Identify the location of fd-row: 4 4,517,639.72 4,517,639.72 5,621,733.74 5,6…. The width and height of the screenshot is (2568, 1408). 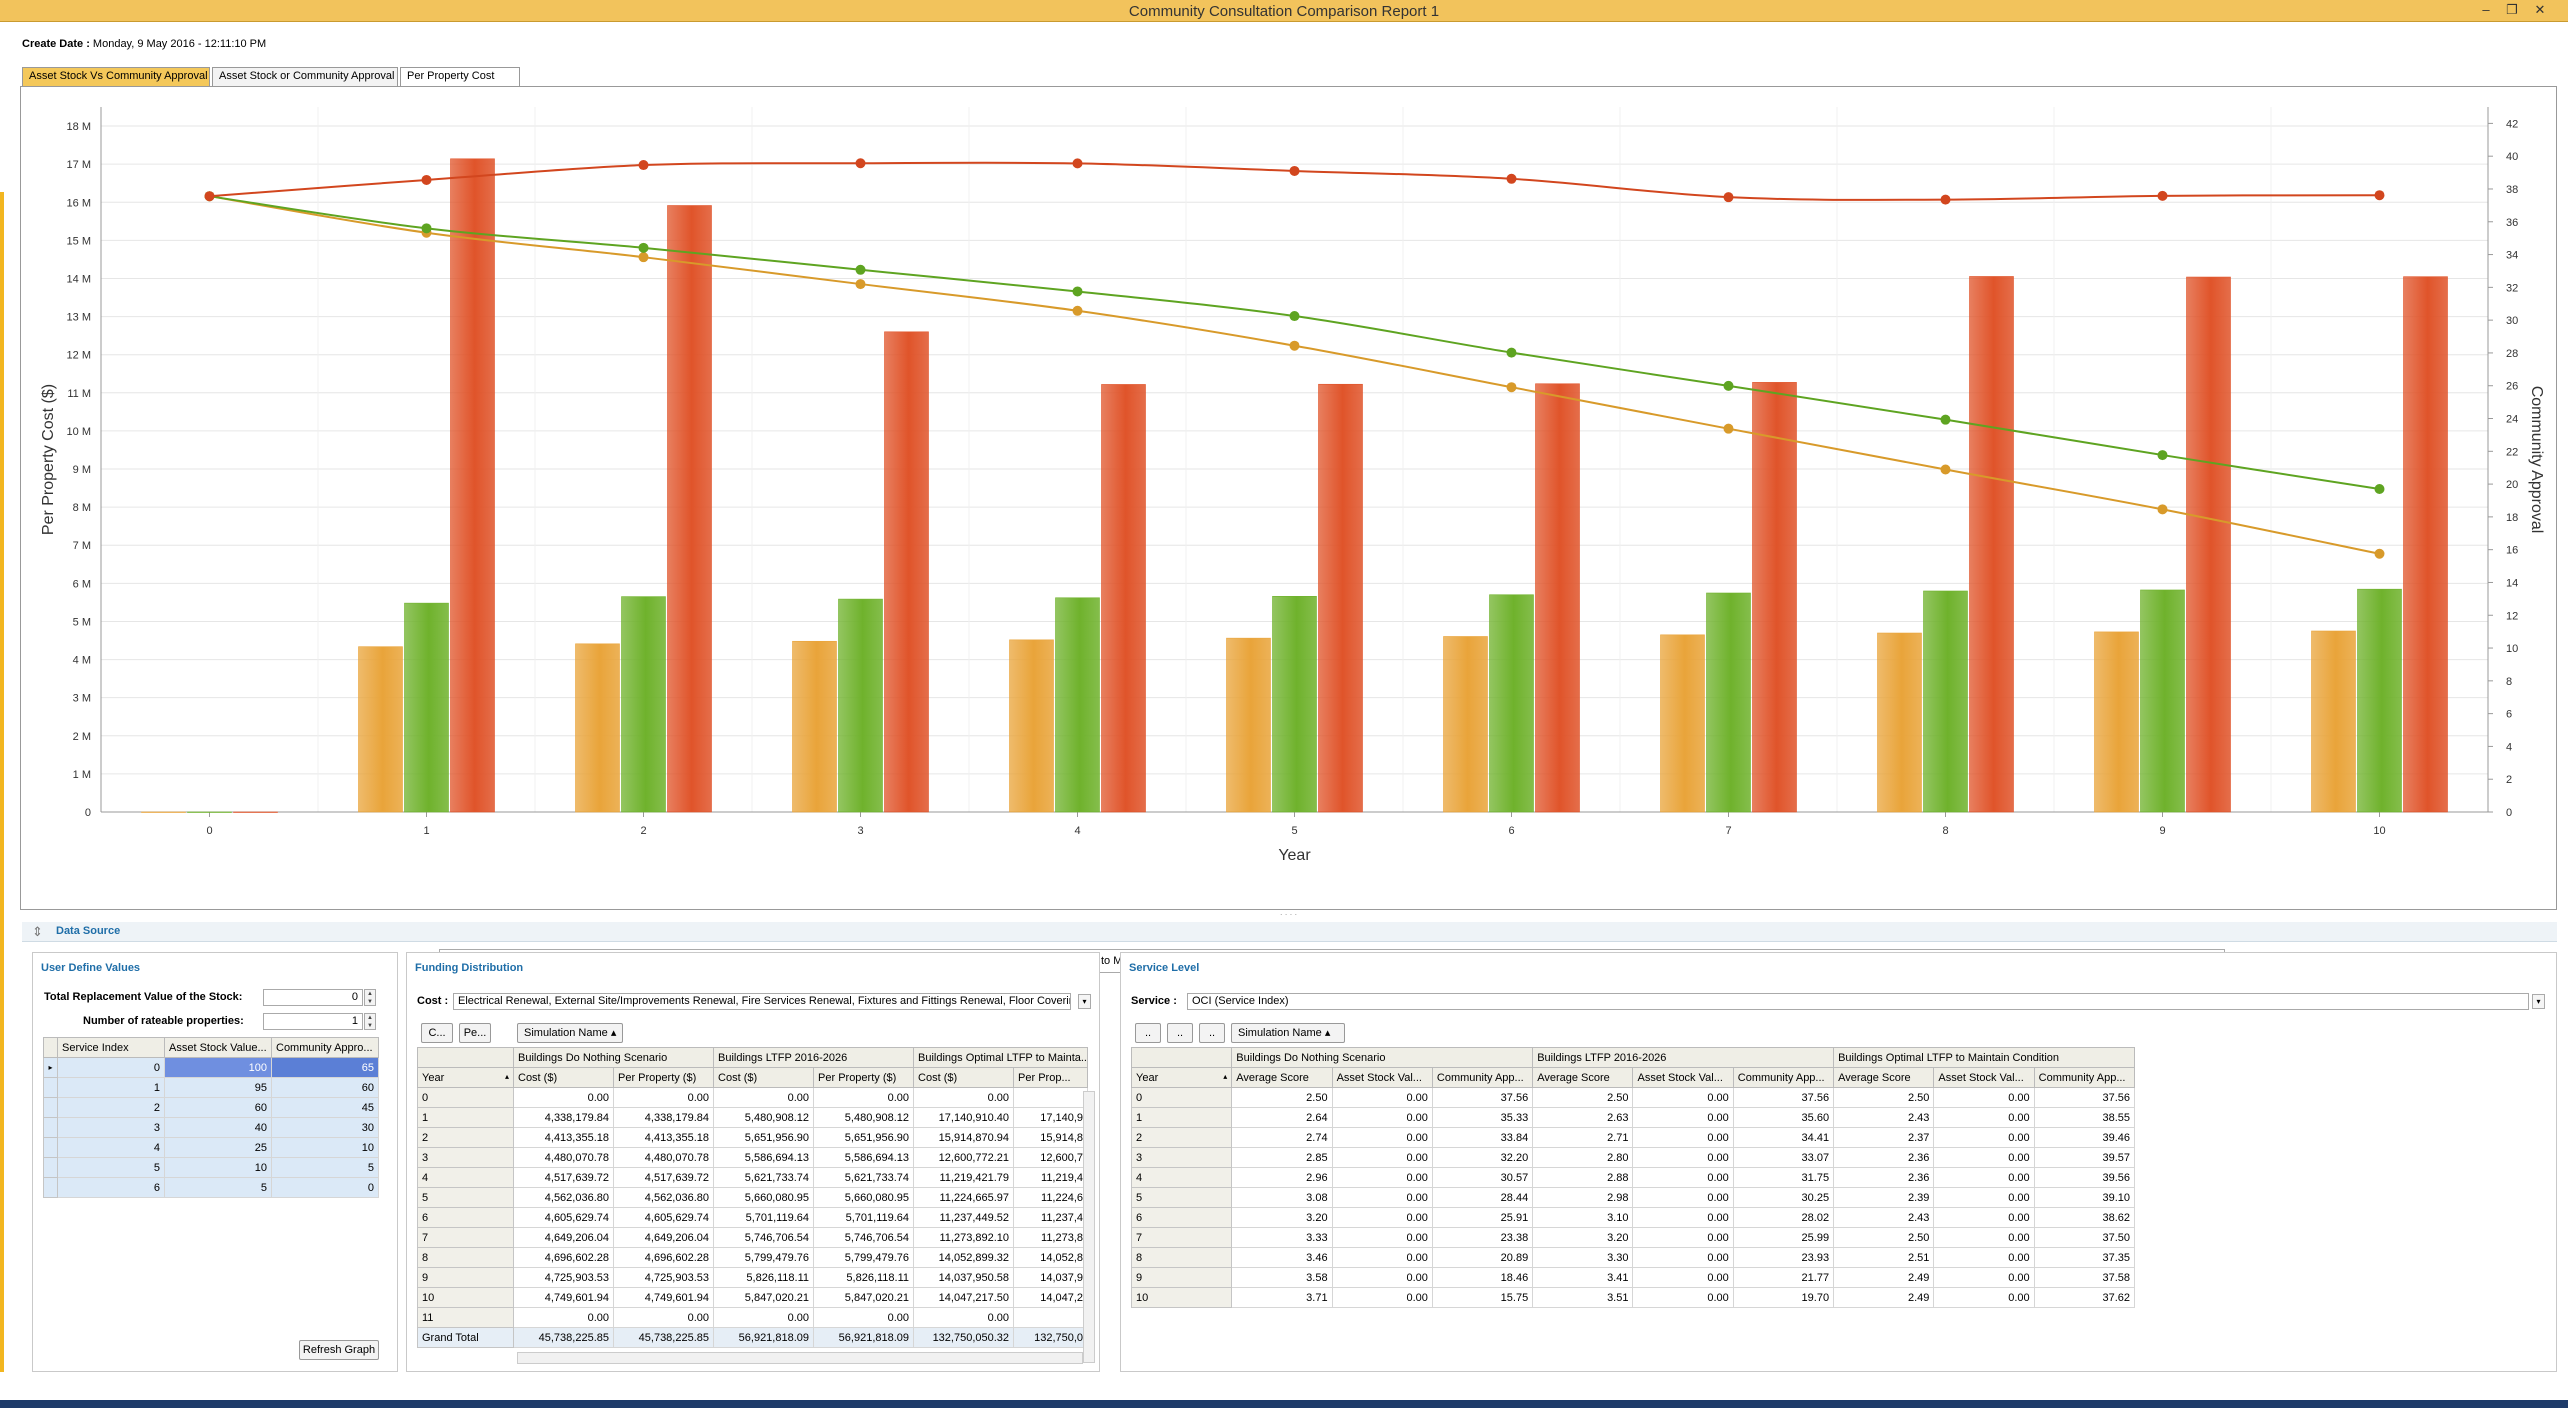
(753, 1177).